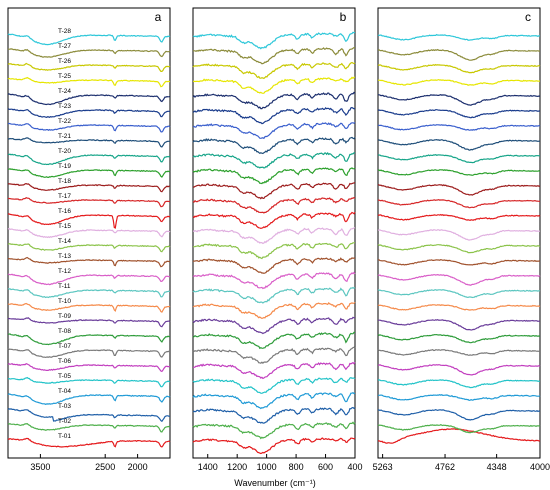 The image size is (550, 490). I want to click on x-tick-label: 4348, so click(497, 467).